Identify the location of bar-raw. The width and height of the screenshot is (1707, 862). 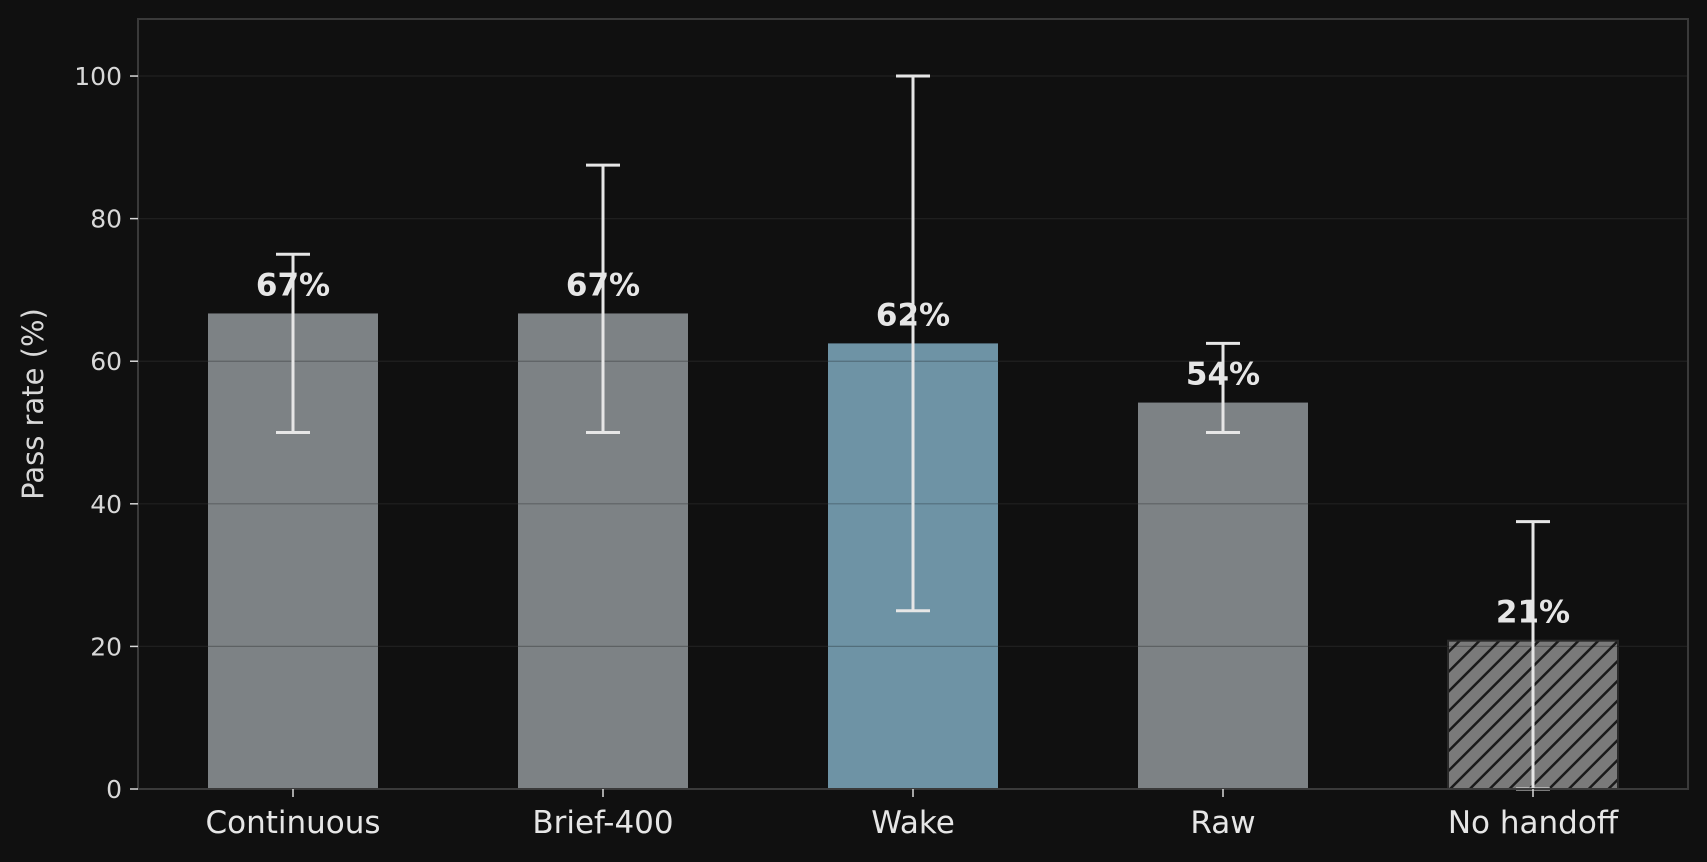
(1223, 595).